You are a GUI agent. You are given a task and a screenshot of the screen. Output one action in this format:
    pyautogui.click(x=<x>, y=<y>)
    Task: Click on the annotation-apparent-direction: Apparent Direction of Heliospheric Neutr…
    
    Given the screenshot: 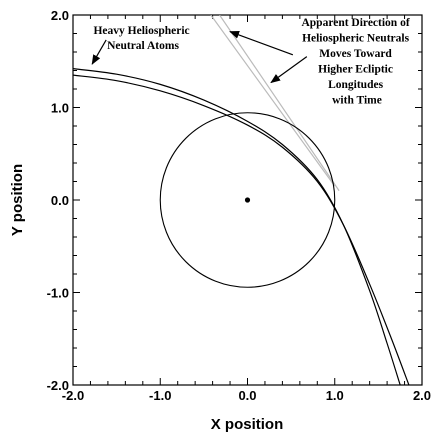 What is the action you would take?
    pyautogui.click(x=356, y=62)
    